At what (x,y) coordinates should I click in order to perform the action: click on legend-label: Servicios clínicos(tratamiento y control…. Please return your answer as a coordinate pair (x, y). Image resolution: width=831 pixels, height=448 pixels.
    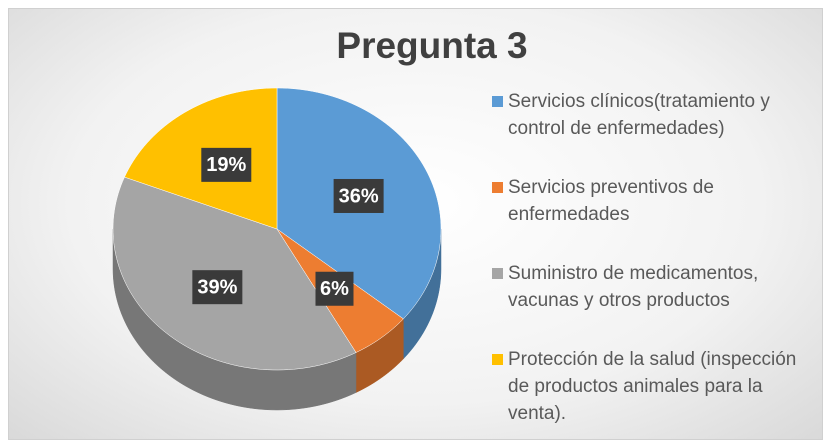
    Looking at the image, I should click on (639, 115).